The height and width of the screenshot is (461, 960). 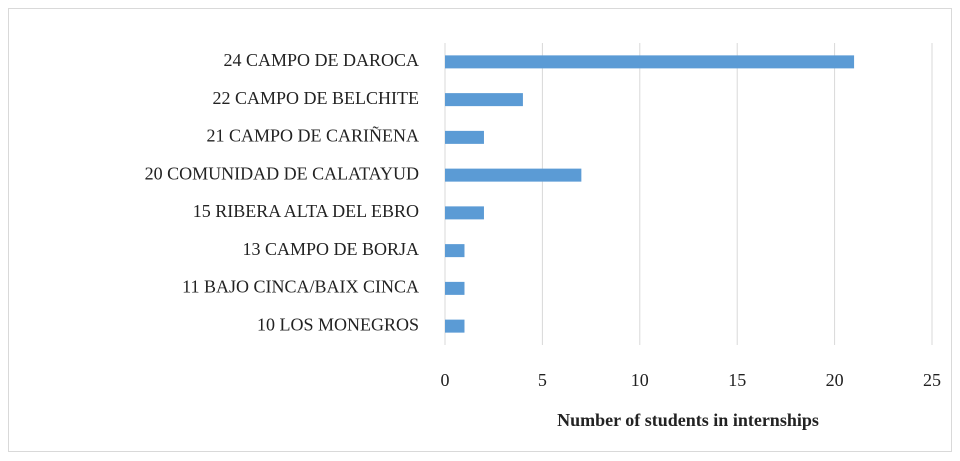 What do you see at coordinates (835, 380) in the screenshot?
I see `x-tick-label: 20` at bounding box center [835, 380].